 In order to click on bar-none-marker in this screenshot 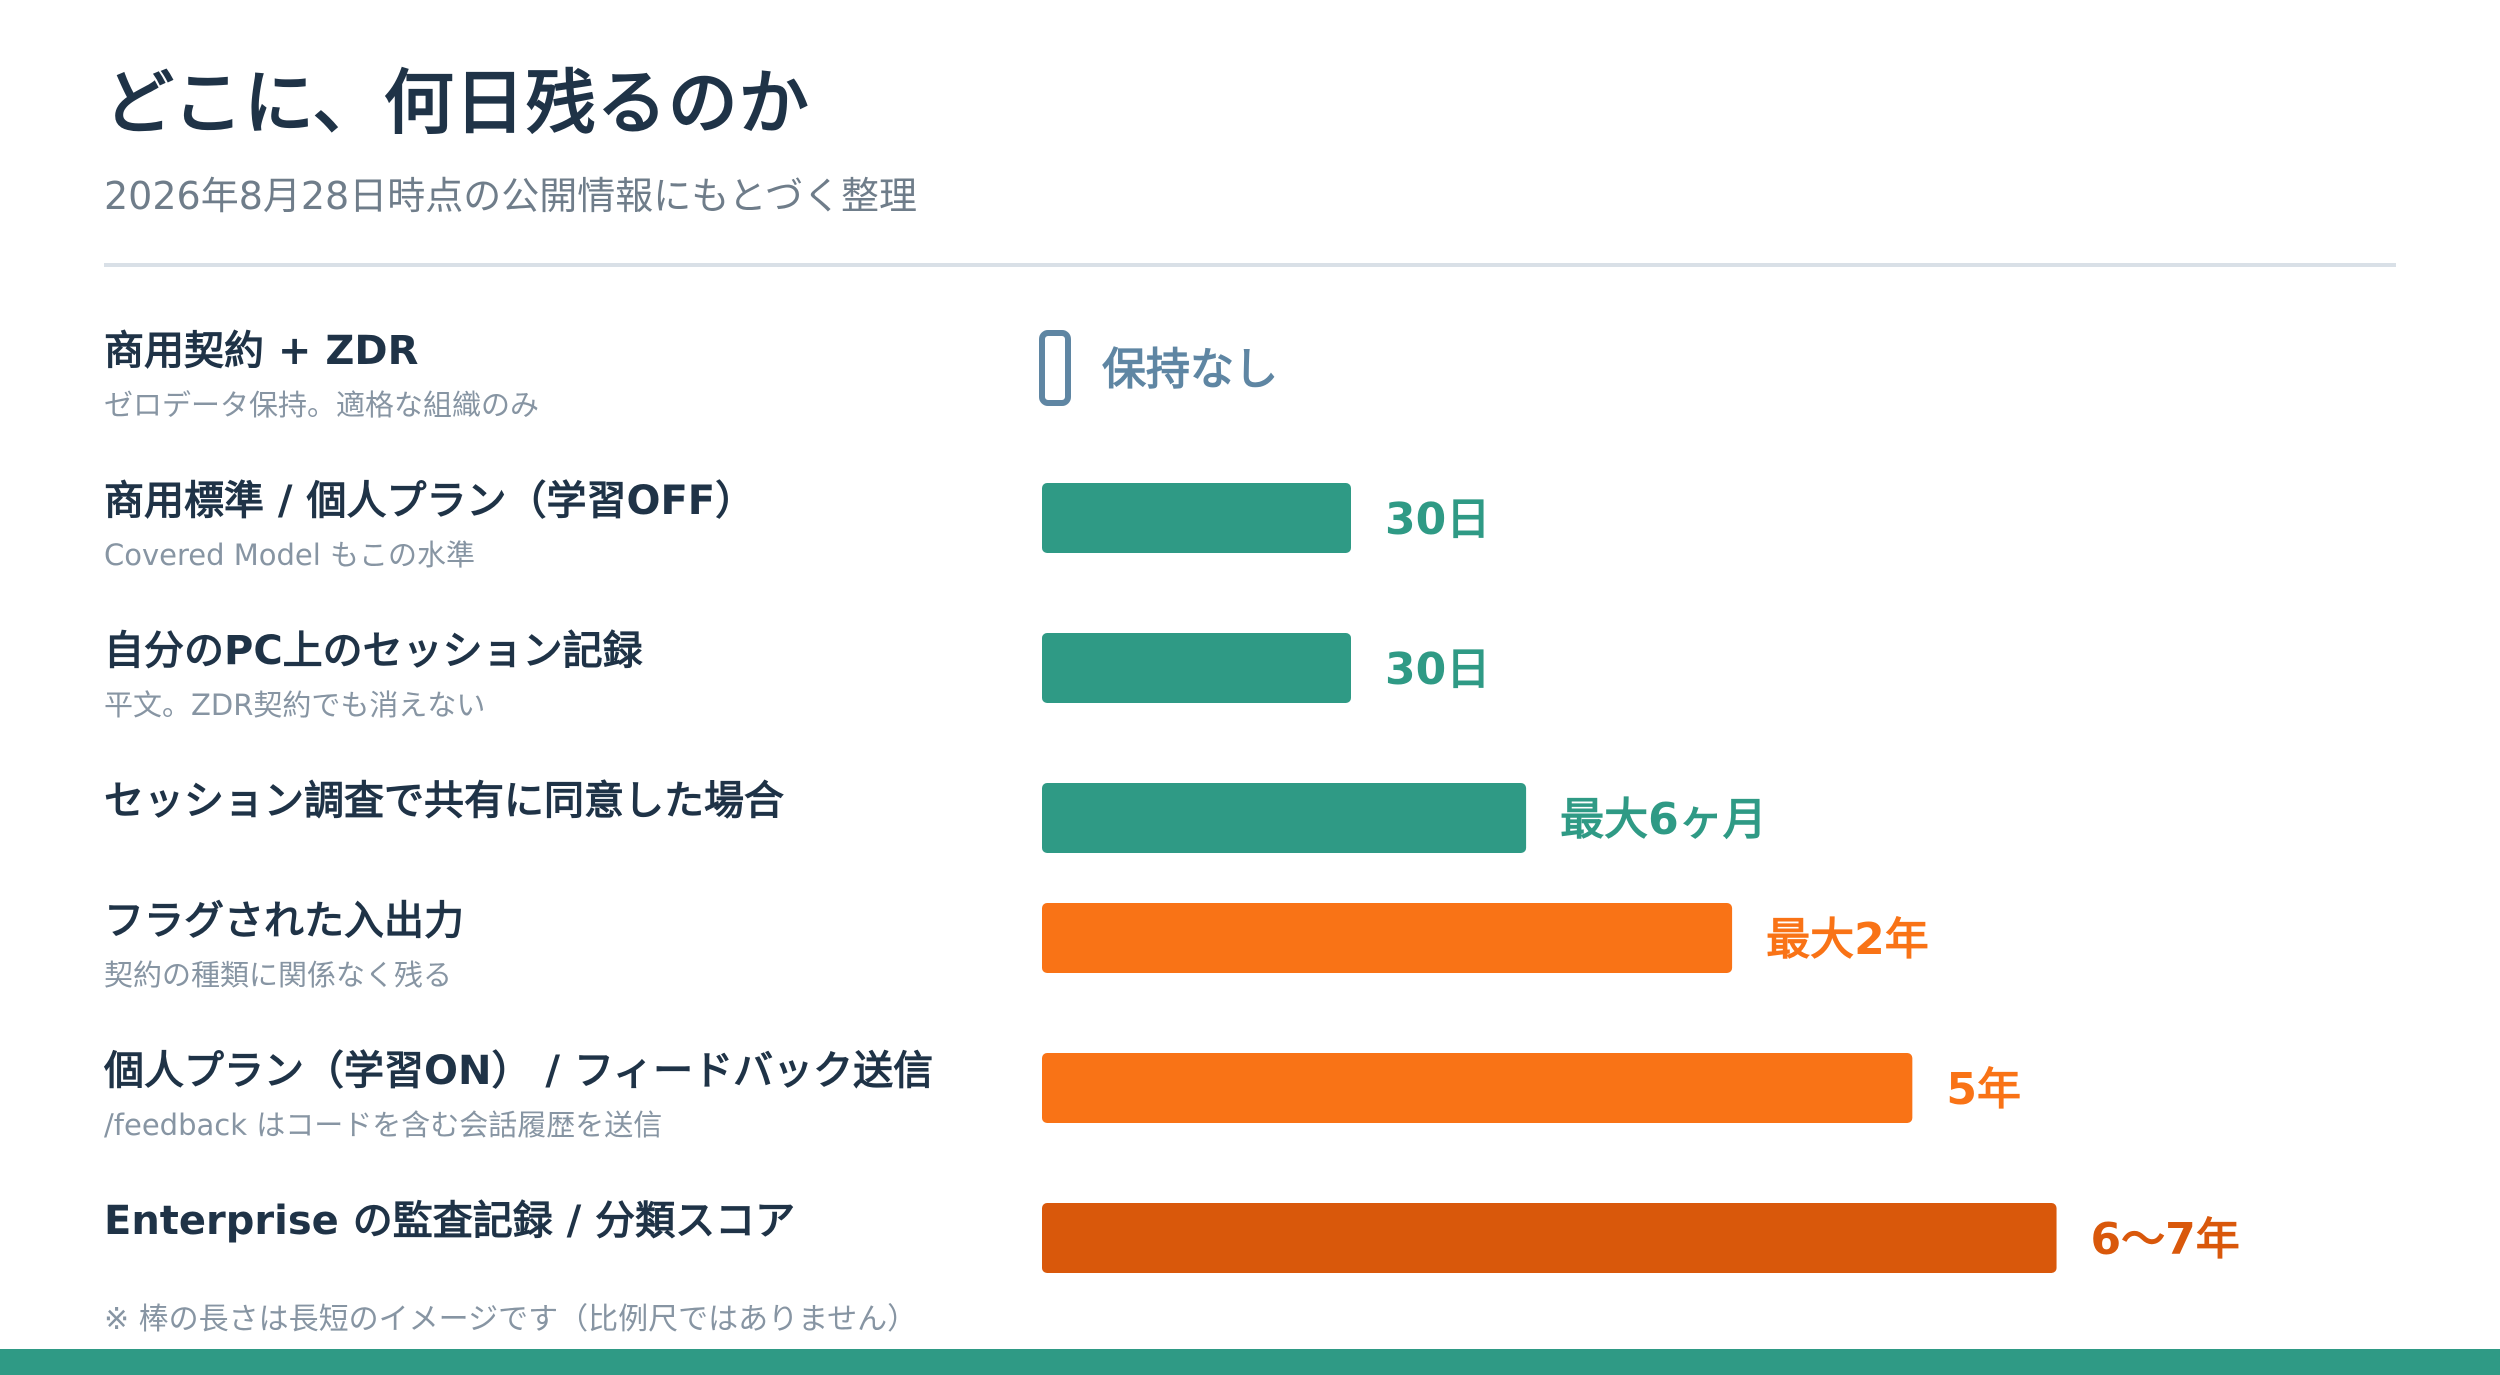, I will do `click(1055, 368)`.